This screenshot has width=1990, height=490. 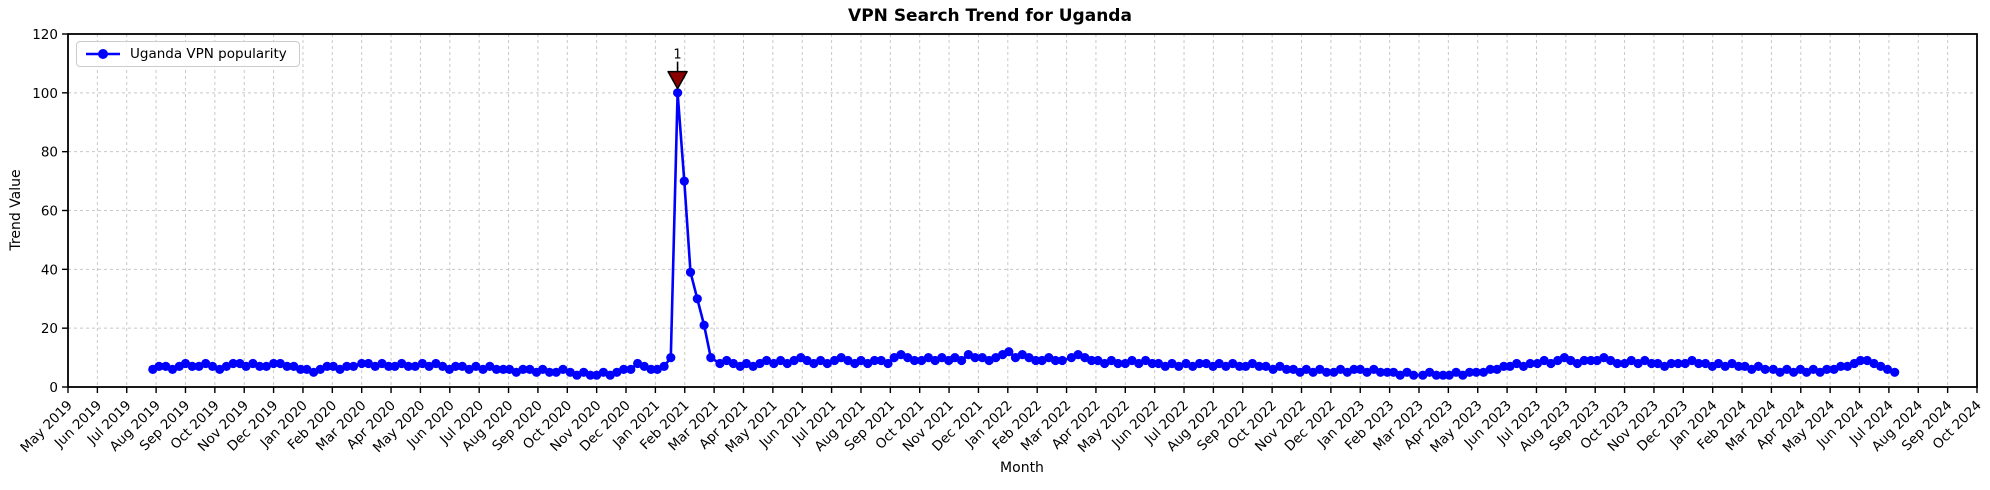 What do you see at coordinates (208, 54) in the screenshot?
I see `legend-label: Uganda VPN popularity` at bounding box center [208, 54].